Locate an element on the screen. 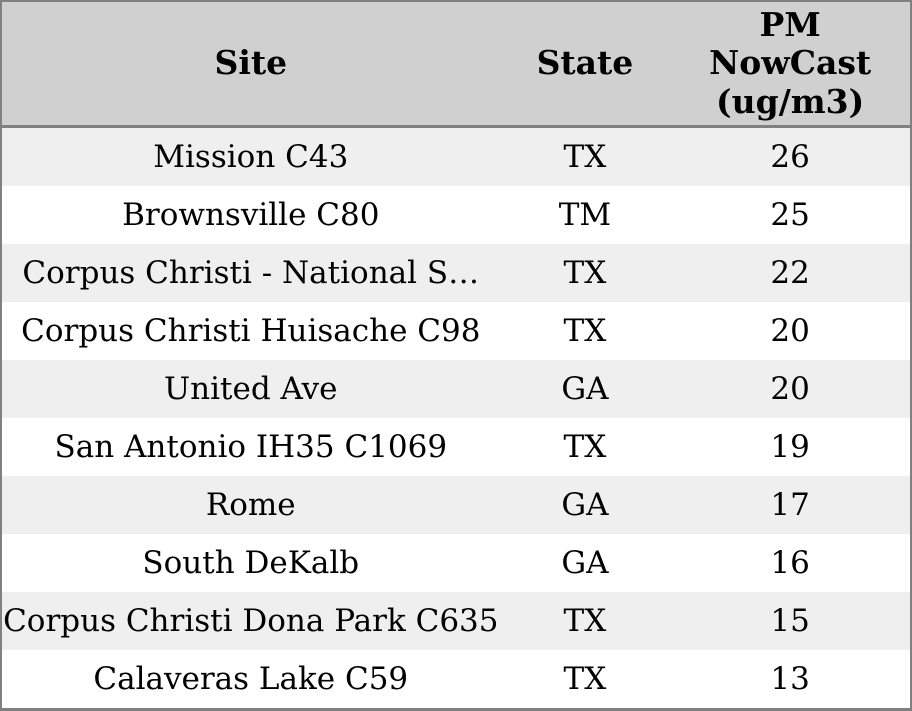 This screenshot has height=711, width=912. table-row: South DeKalb GA 16 is located at coordinates (456, 563).